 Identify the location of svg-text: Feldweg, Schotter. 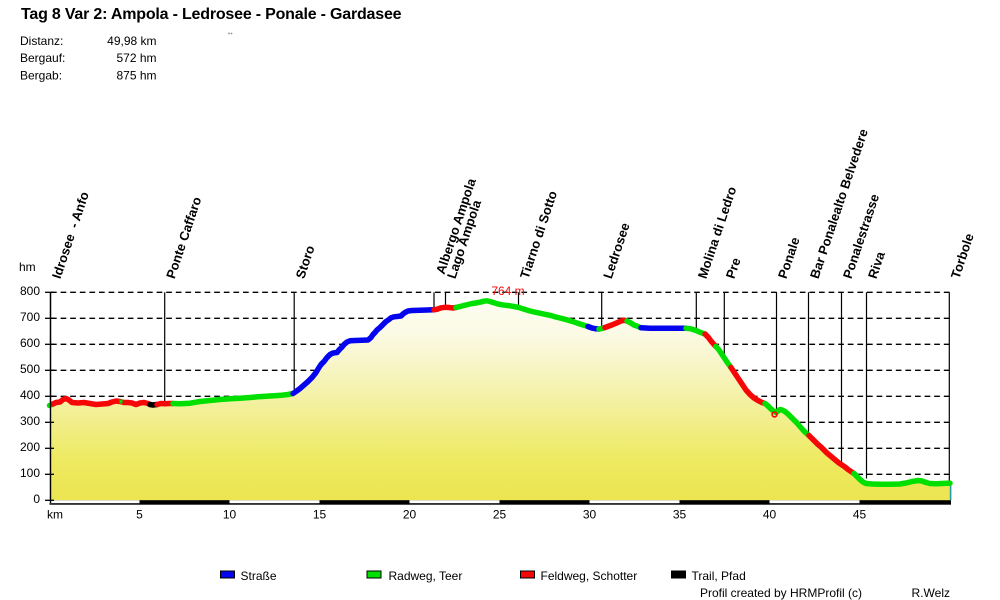
(589, 576).